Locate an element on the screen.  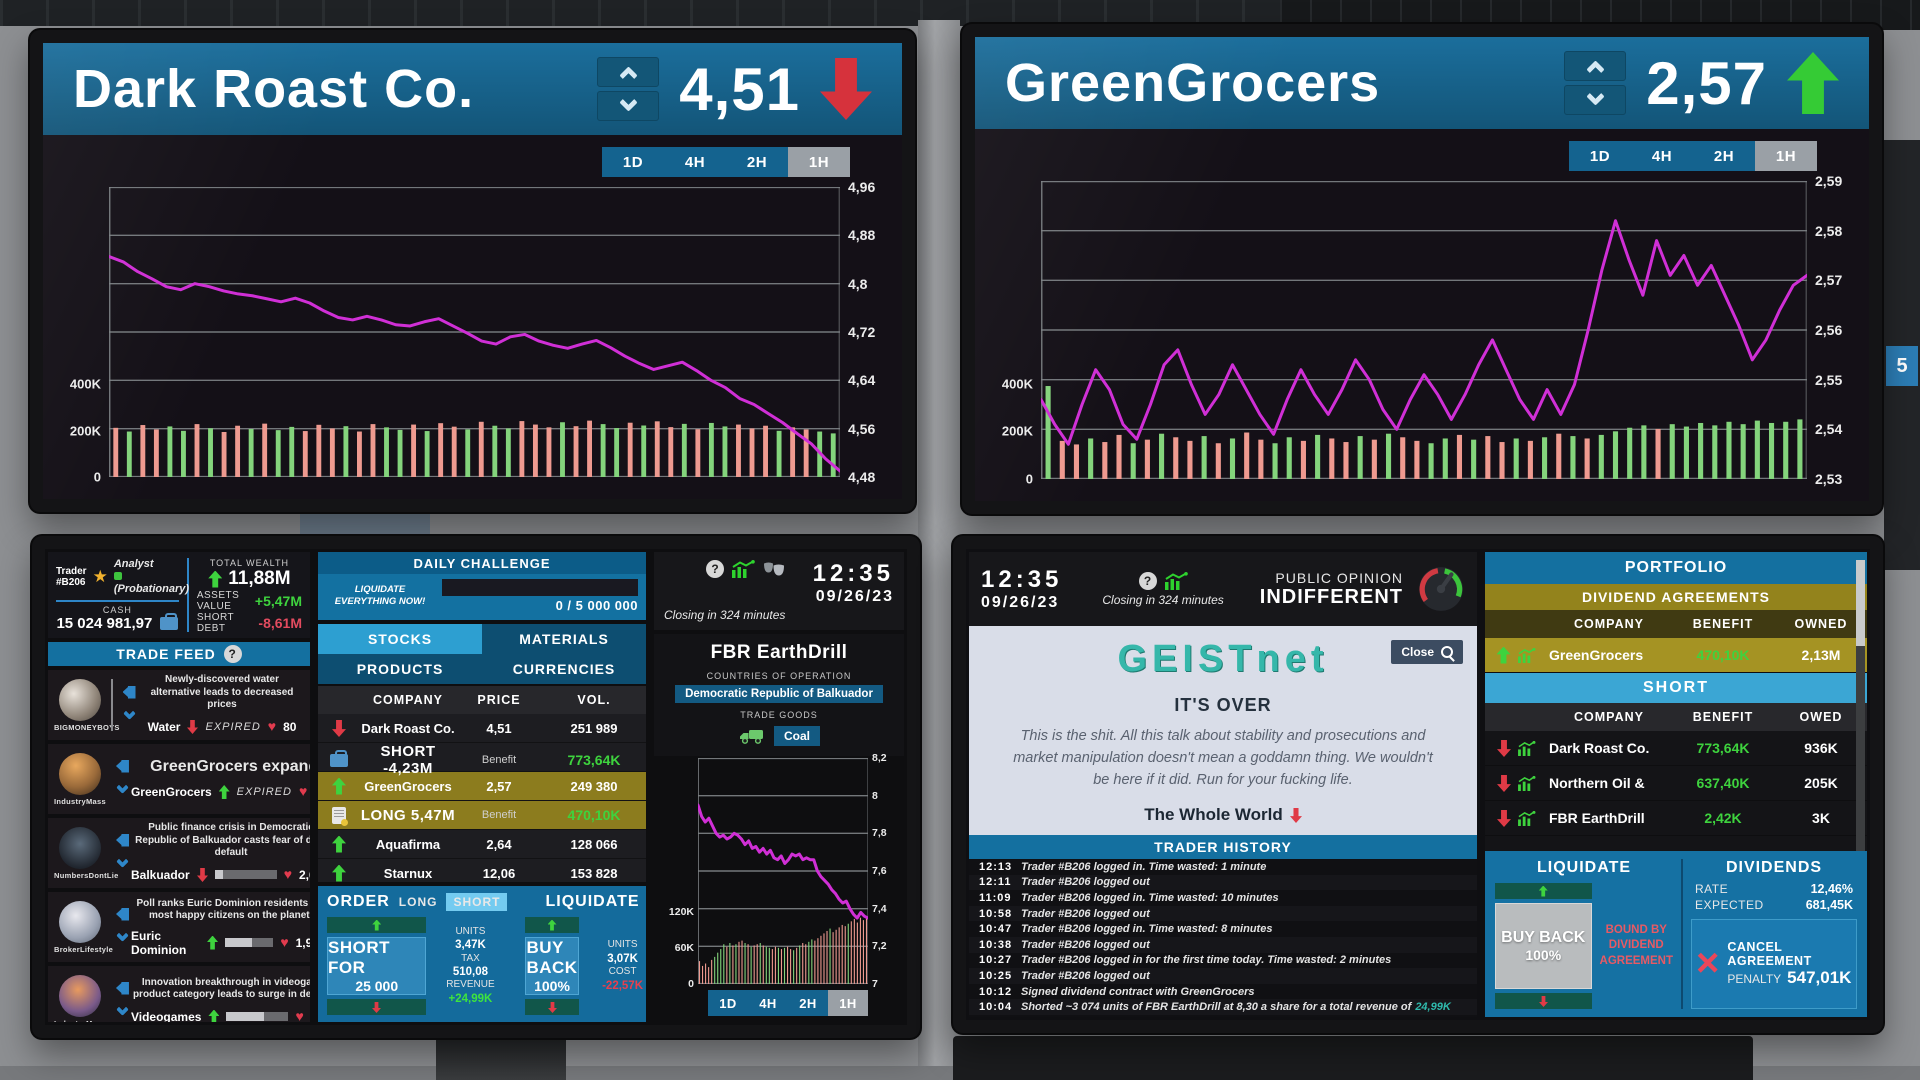
geistnet-logo: GEISTnet is located at coordinates (1223, 659).